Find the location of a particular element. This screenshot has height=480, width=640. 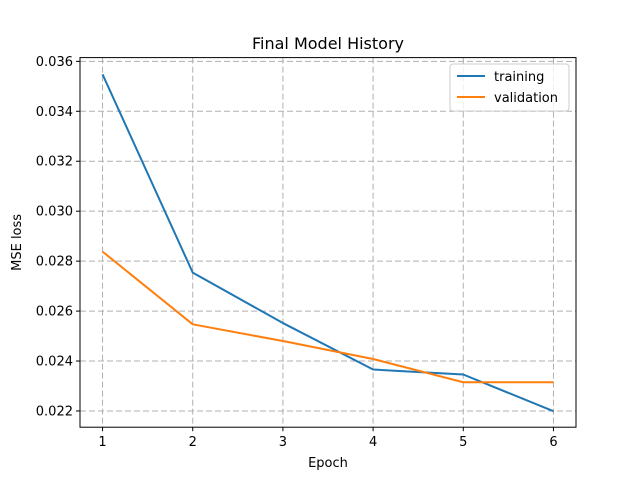

legend-label-validation: validation is located at coordinates (526, 98).